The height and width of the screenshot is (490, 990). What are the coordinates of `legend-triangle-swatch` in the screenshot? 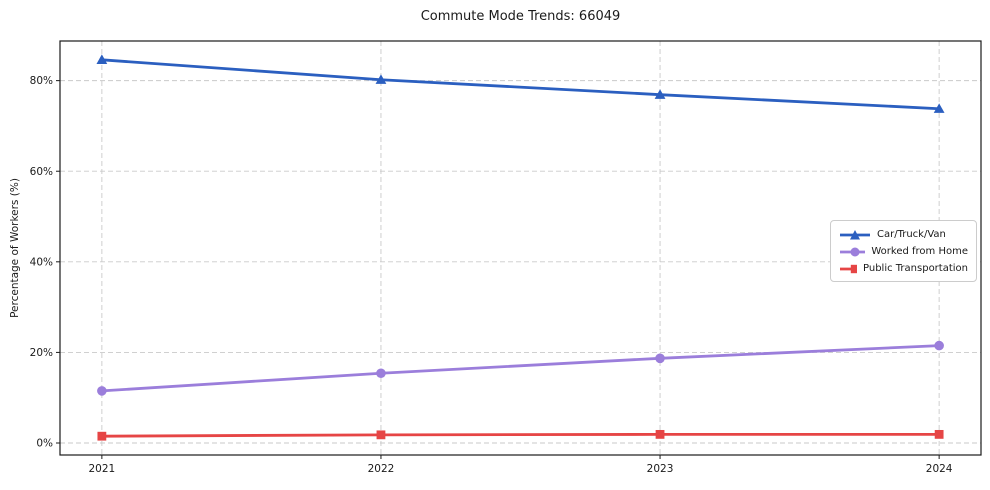 It's located at (855, 234).